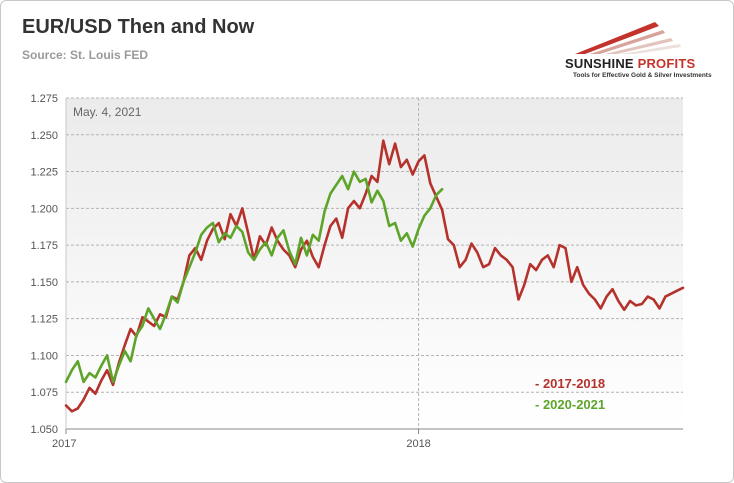 This screenshot has height=483, width=734. I want to click on y-tick-label: 1.050, so click(44, 430).